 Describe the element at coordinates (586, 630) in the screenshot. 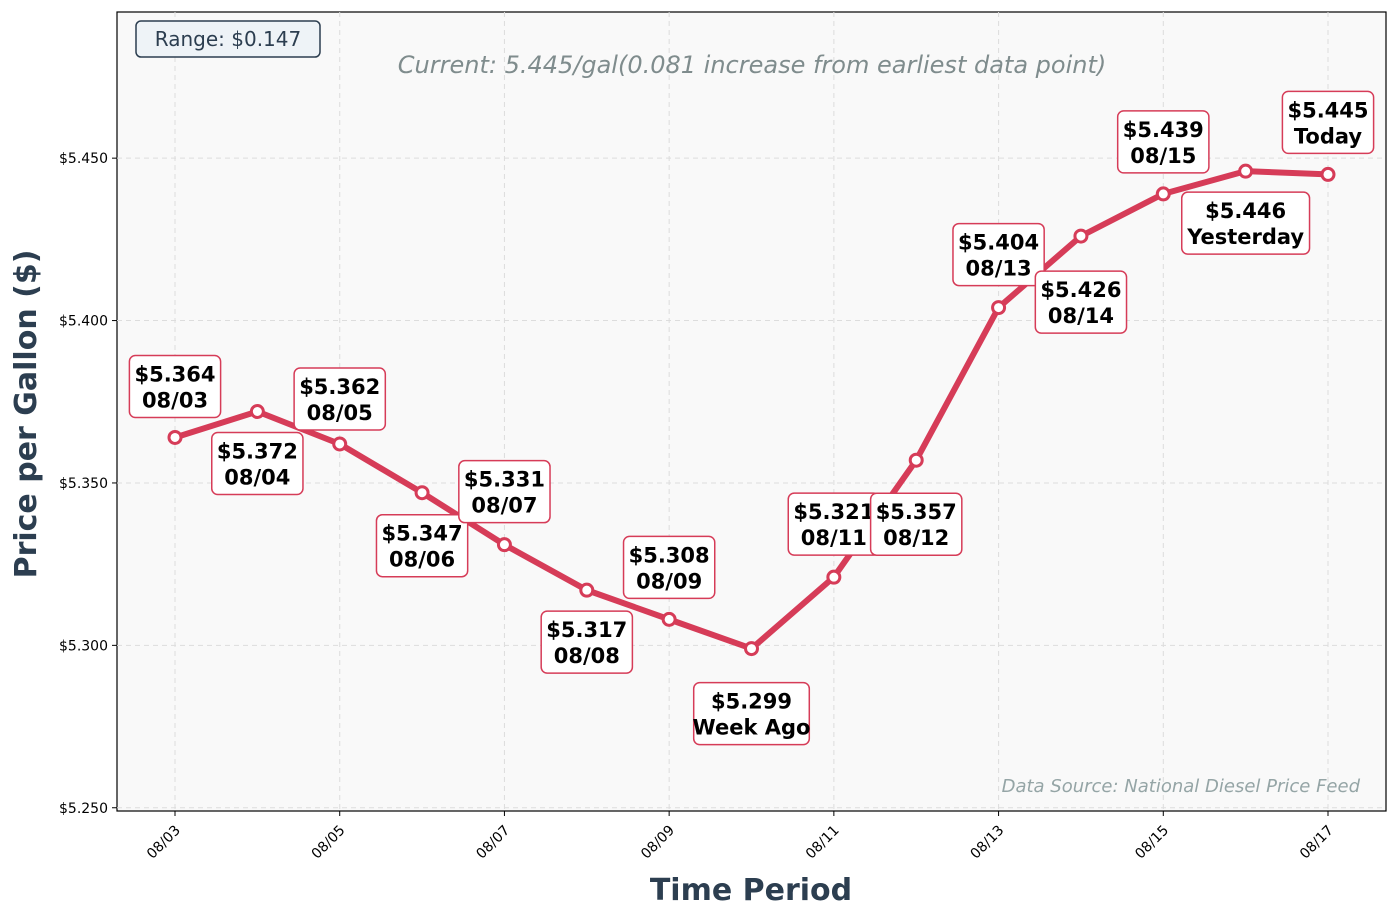

I see `point-label-price: $5.317` at that location.